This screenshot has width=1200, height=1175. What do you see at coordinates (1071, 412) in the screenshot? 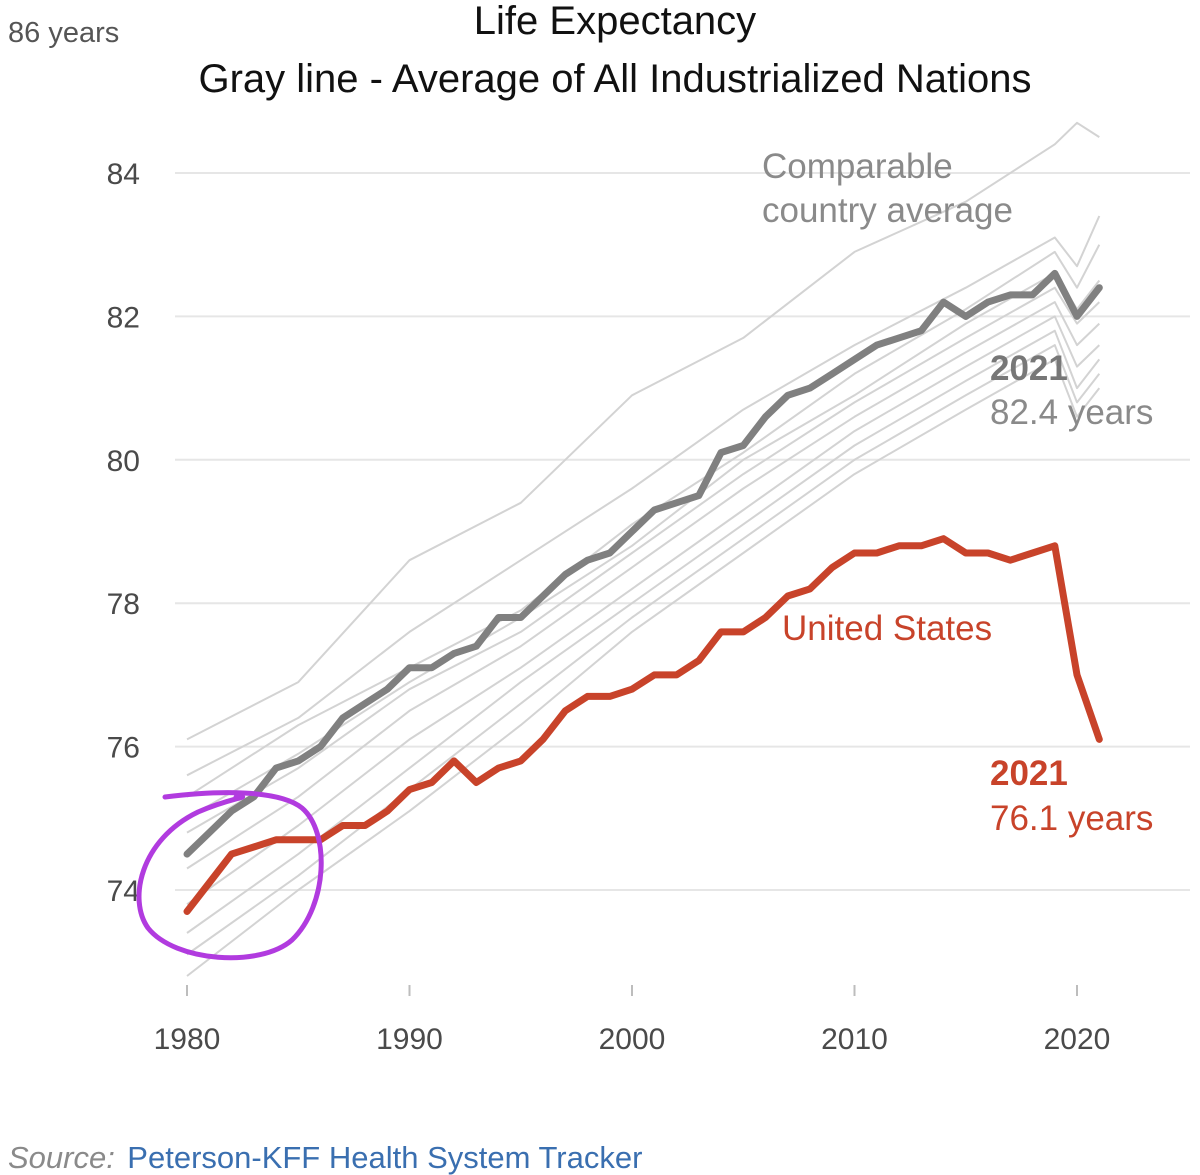
I see `average-end-value-label: 82.4 years` at bounding box center [1071, 412].